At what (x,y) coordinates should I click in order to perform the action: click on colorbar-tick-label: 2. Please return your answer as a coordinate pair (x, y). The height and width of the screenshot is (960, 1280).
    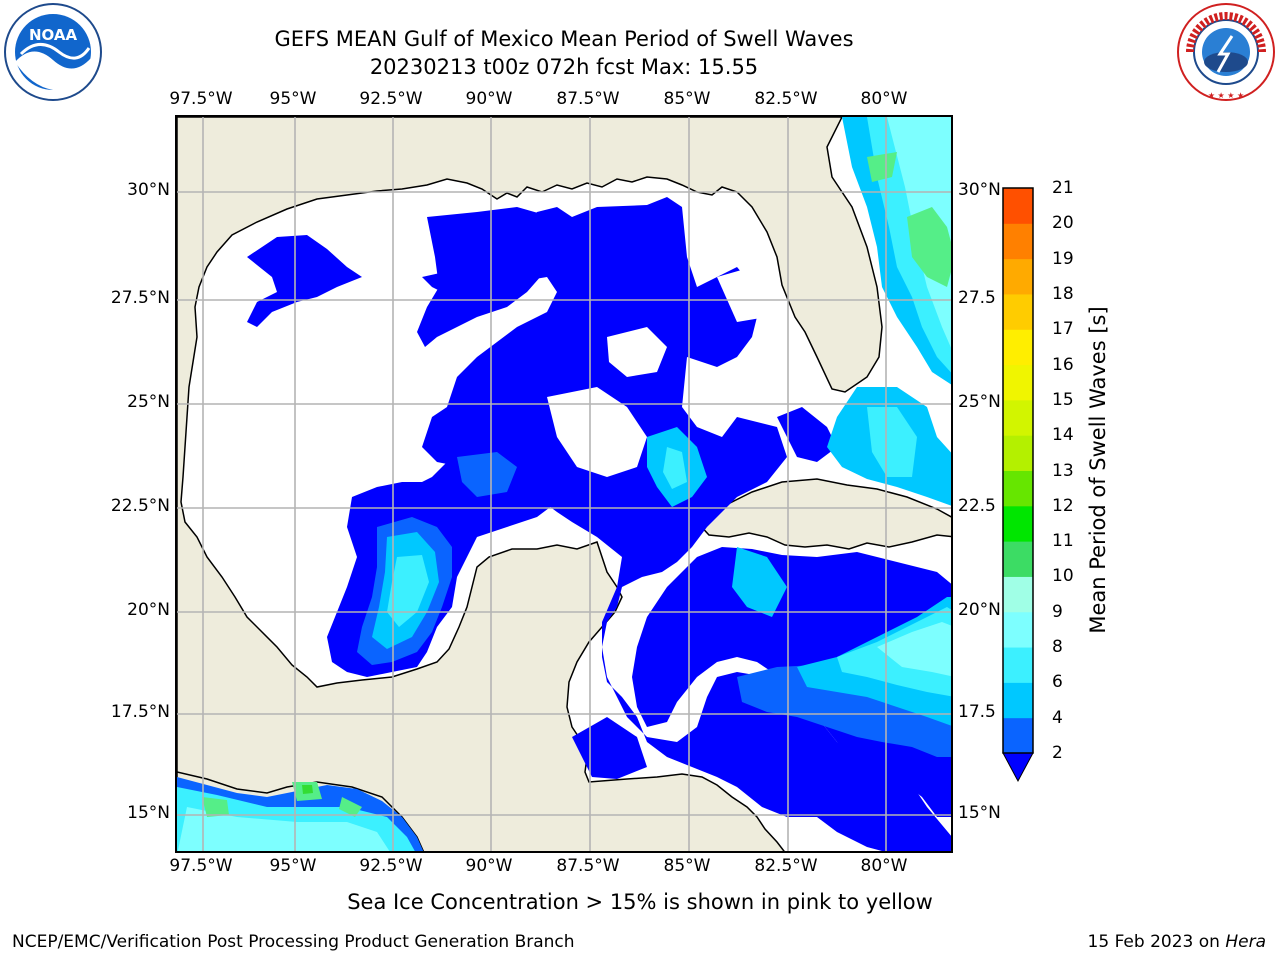
    Looking at the image, I should click on (1057, 753).